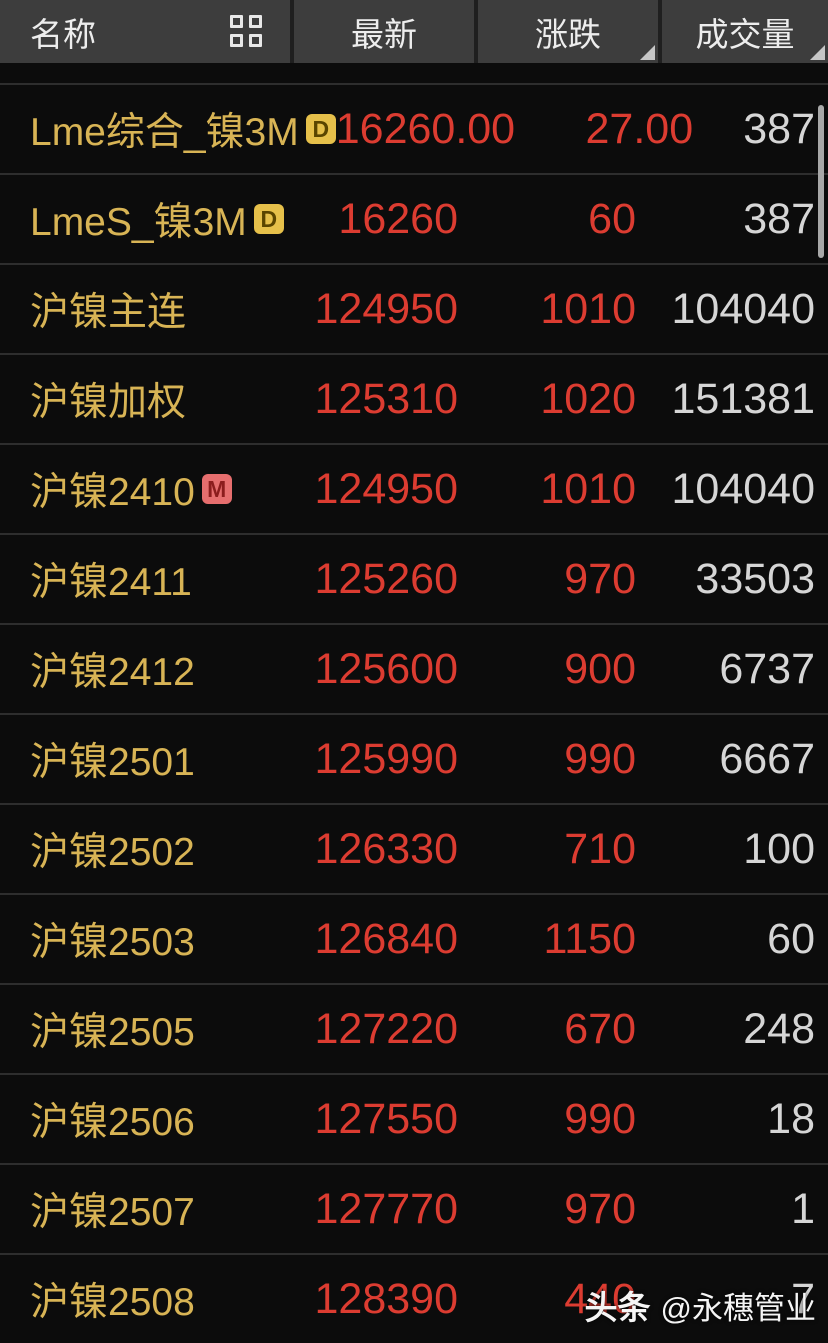  What do you see at coordinates (247, 31) in the screenshot?
I see `grid-view-icon` at bounding box center [247, 31].